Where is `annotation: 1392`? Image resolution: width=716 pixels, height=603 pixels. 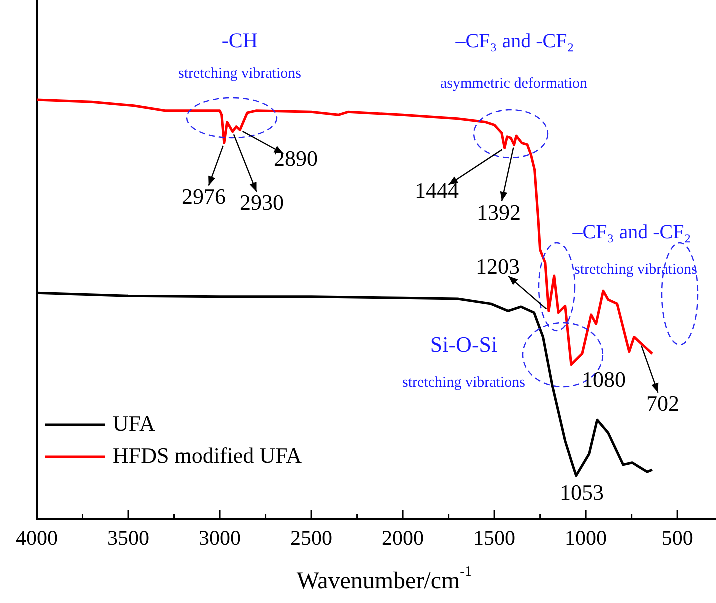
annotation: 1392 is located at coordinates (499, 212).